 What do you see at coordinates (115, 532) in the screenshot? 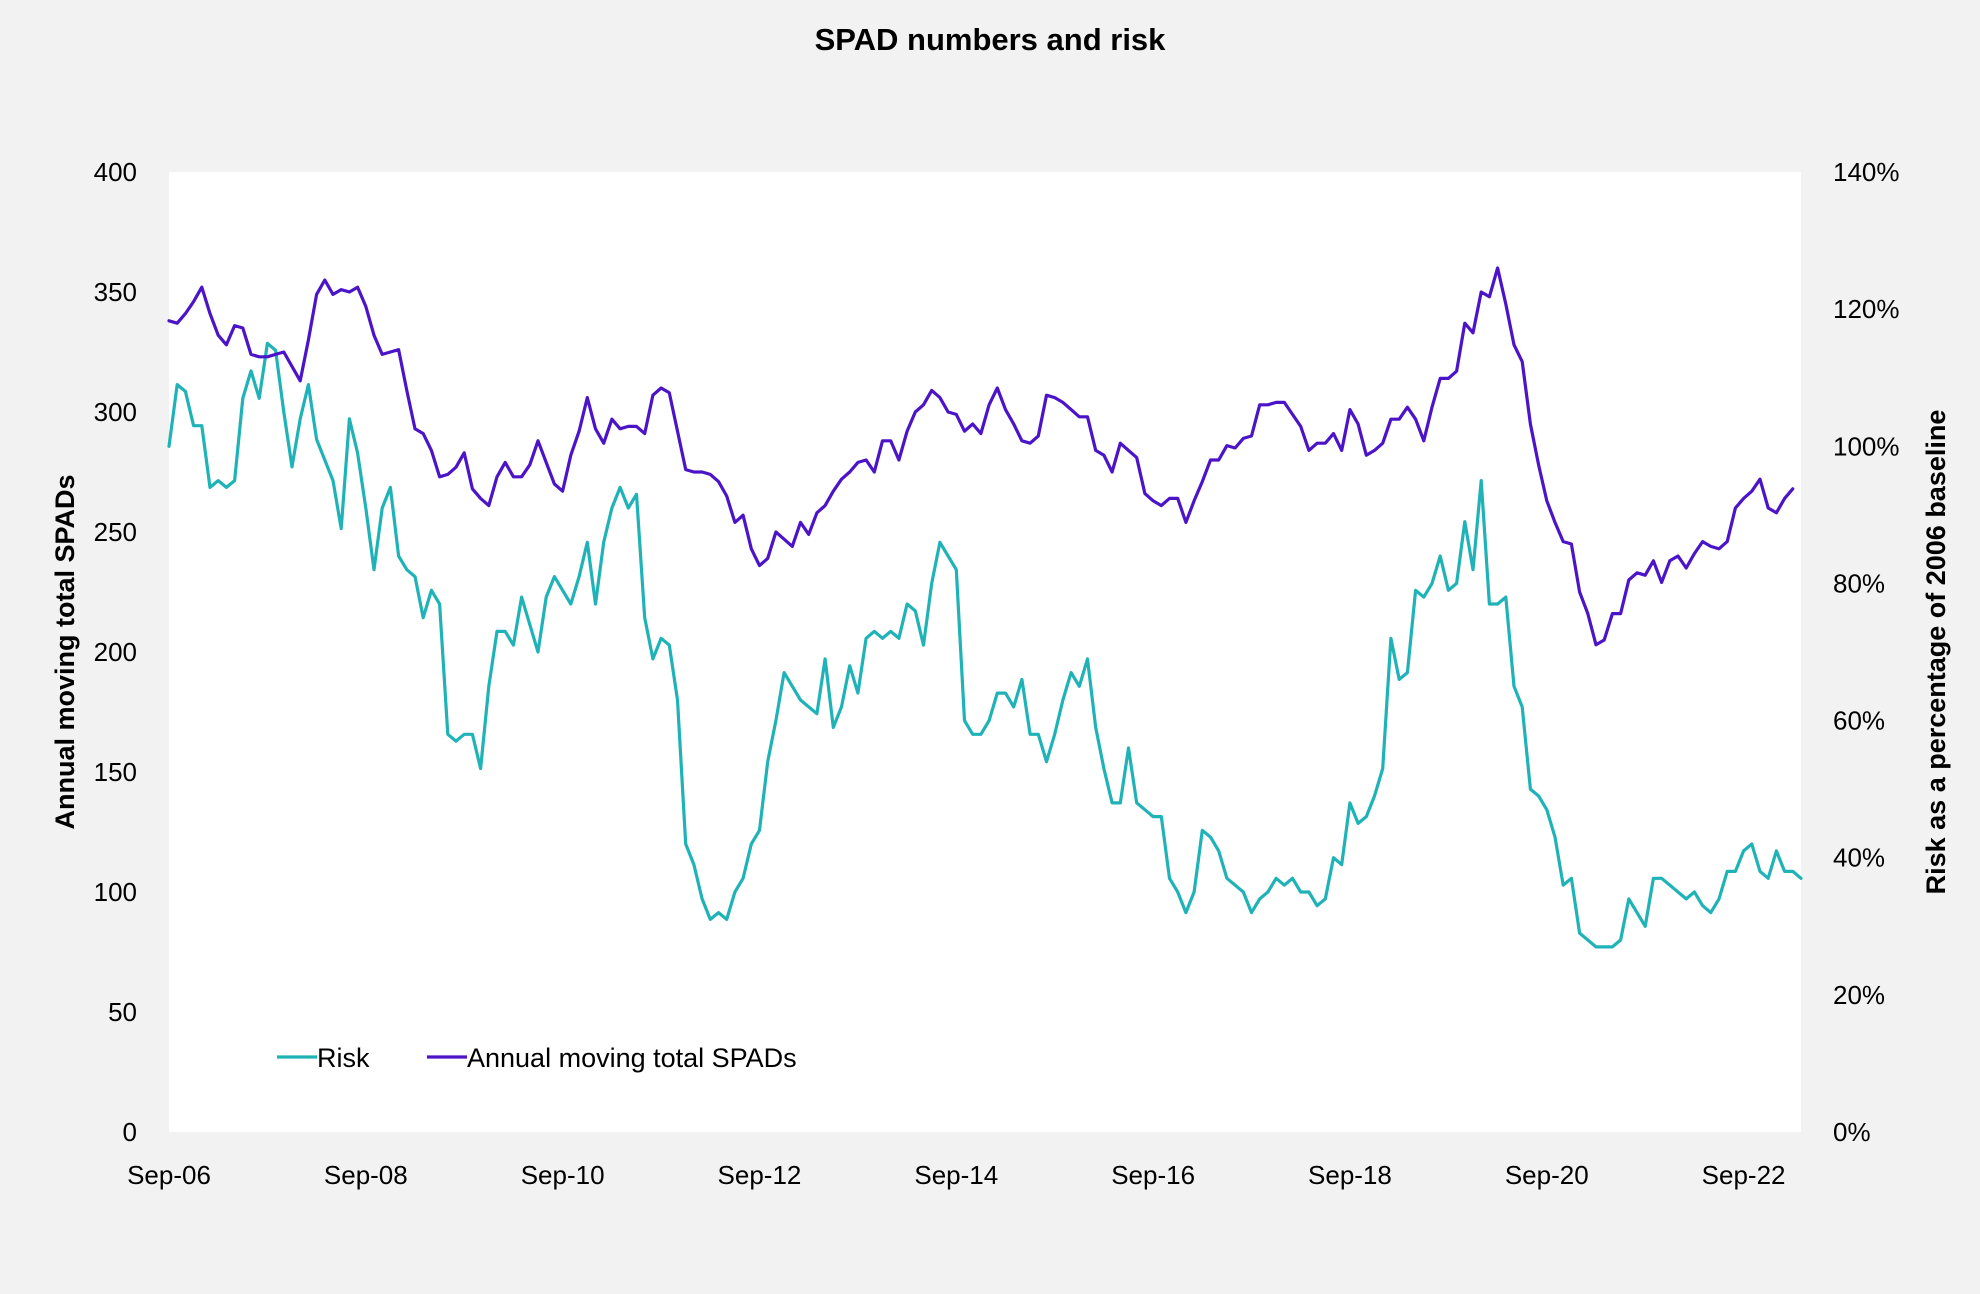
I see `left-tick-label: 250` at bounding box center [115, 532].